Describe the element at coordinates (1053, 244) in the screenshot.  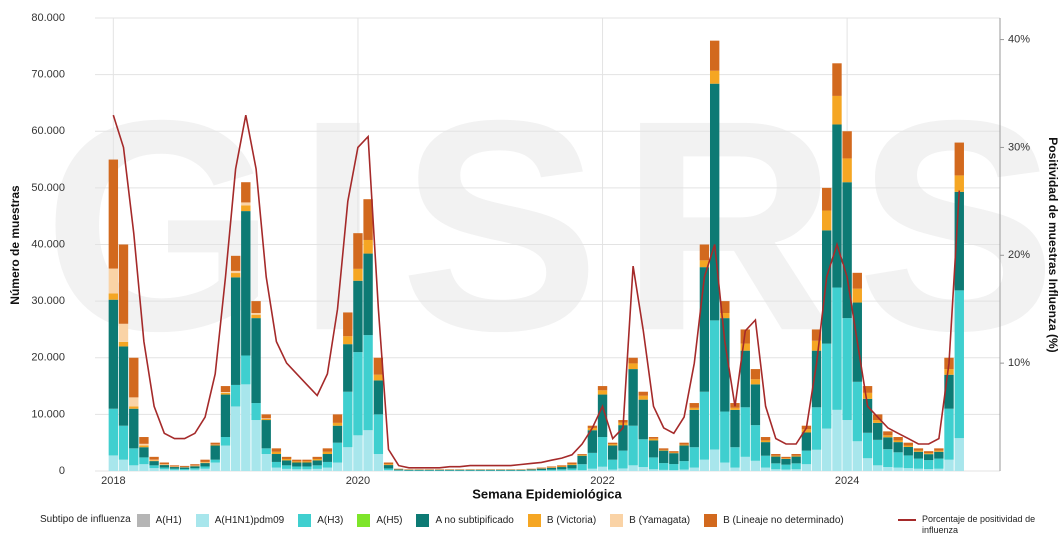
I see `y2-axis-title: Positividad de muestras Influenza (%)` at that location.